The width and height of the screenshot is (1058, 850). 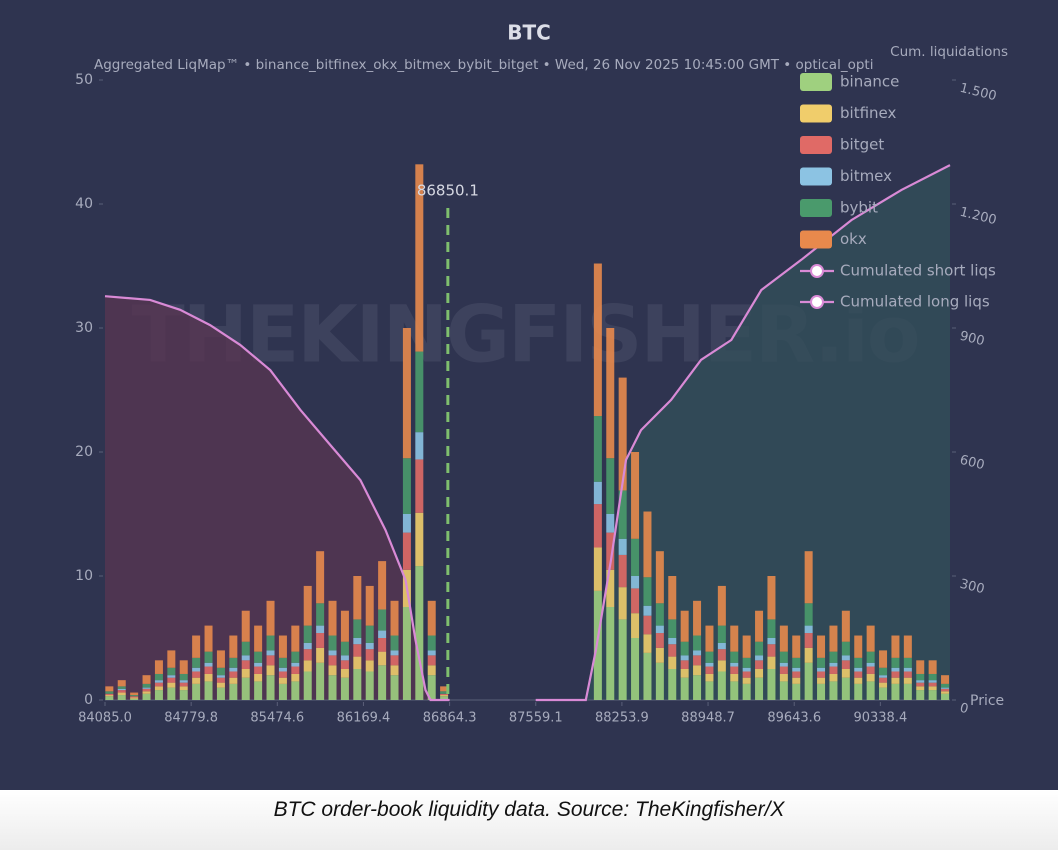 What do you see at coordinates (987, 701) in the screenshot?
I see `x-axis-title: Price` at bounding box center [987, 701].